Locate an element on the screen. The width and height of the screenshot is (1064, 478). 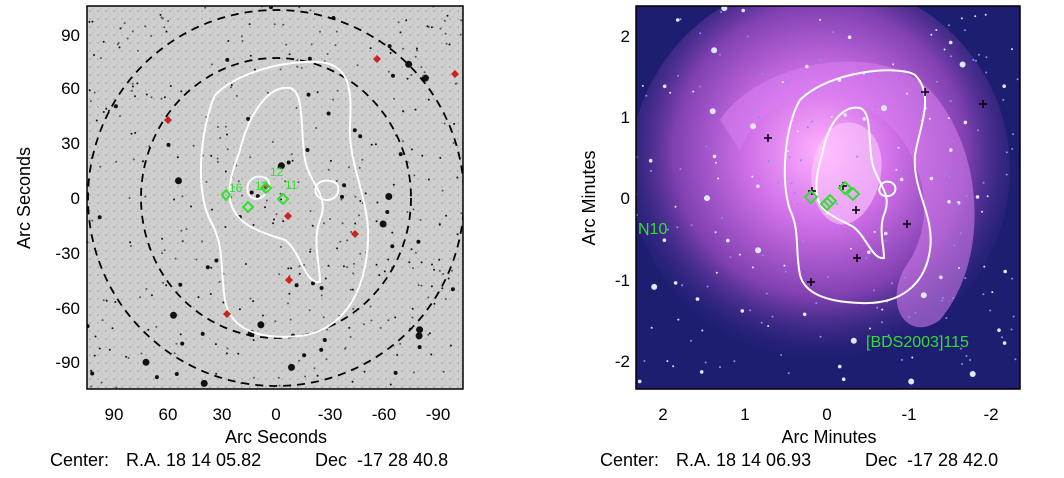
y-tick-label: -90 is located at coordinates (67, 362).